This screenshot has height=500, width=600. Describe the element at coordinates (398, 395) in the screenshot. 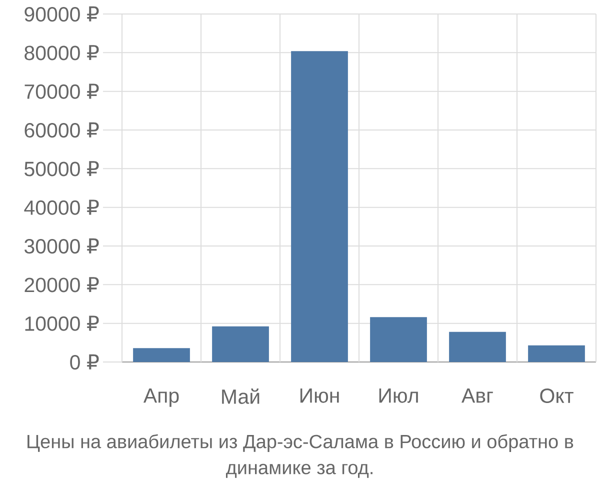

I see `x-tick-label: Июл` at that location.